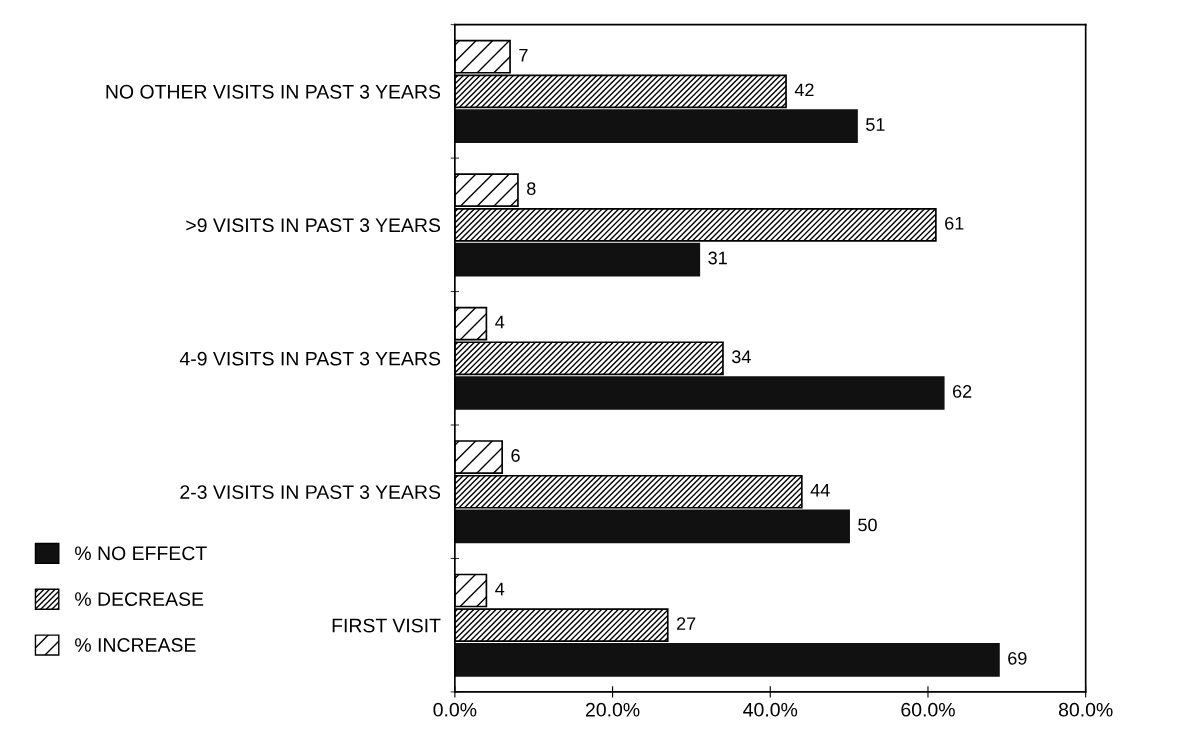 This screenshot has height=748, width=1197. I want to click on data-label: 44, so click(820, 490).